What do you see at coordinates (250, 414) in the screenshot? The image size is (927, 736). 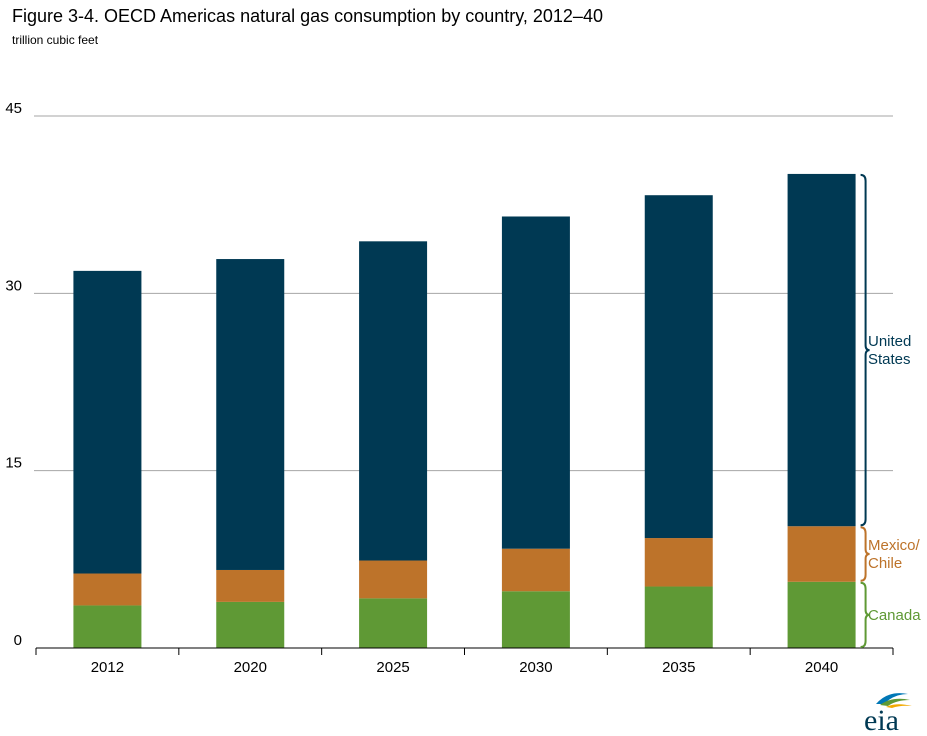 I see `bar-segment-united-states-2020` at bounding box center [250, 414].